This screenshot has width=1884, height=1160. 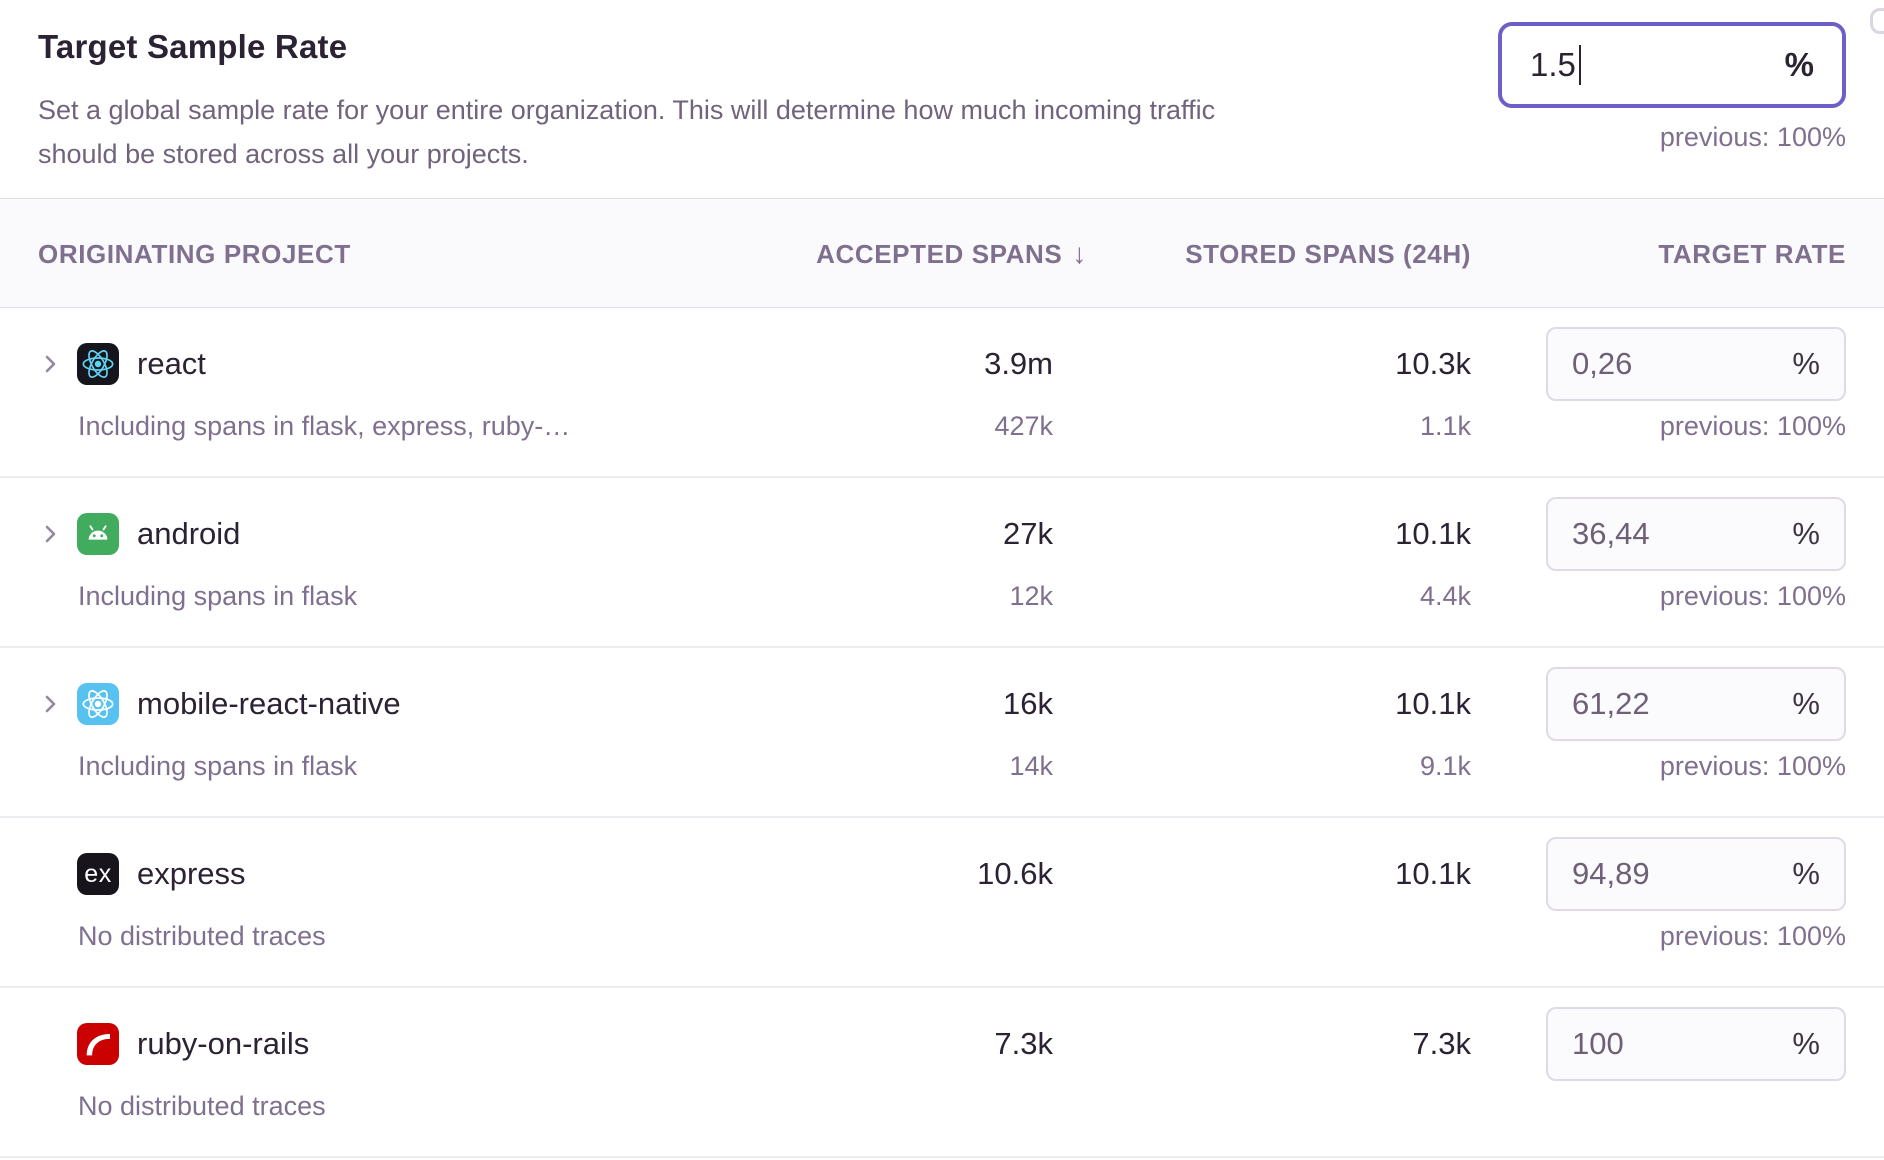 I want to click on android-icon, so click(x=98, y=534).